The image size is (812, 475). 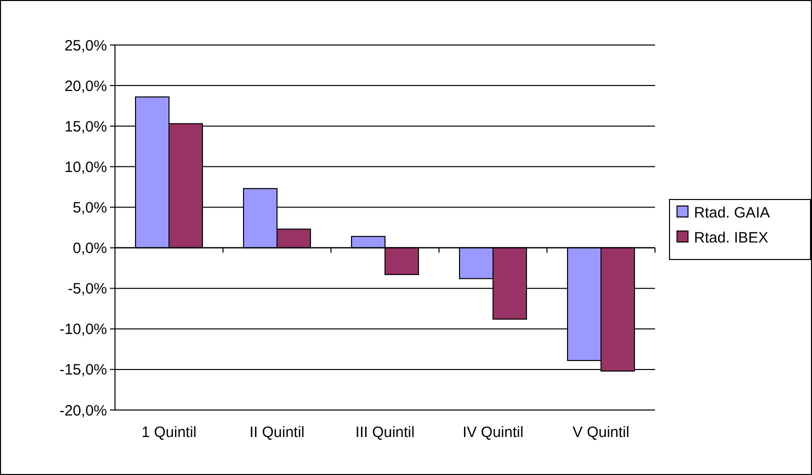 What do you see at coordinates (493, 432) in the screenshot?
I see `x-tick-label: IV Quintil` at bounding box center [493, 432].